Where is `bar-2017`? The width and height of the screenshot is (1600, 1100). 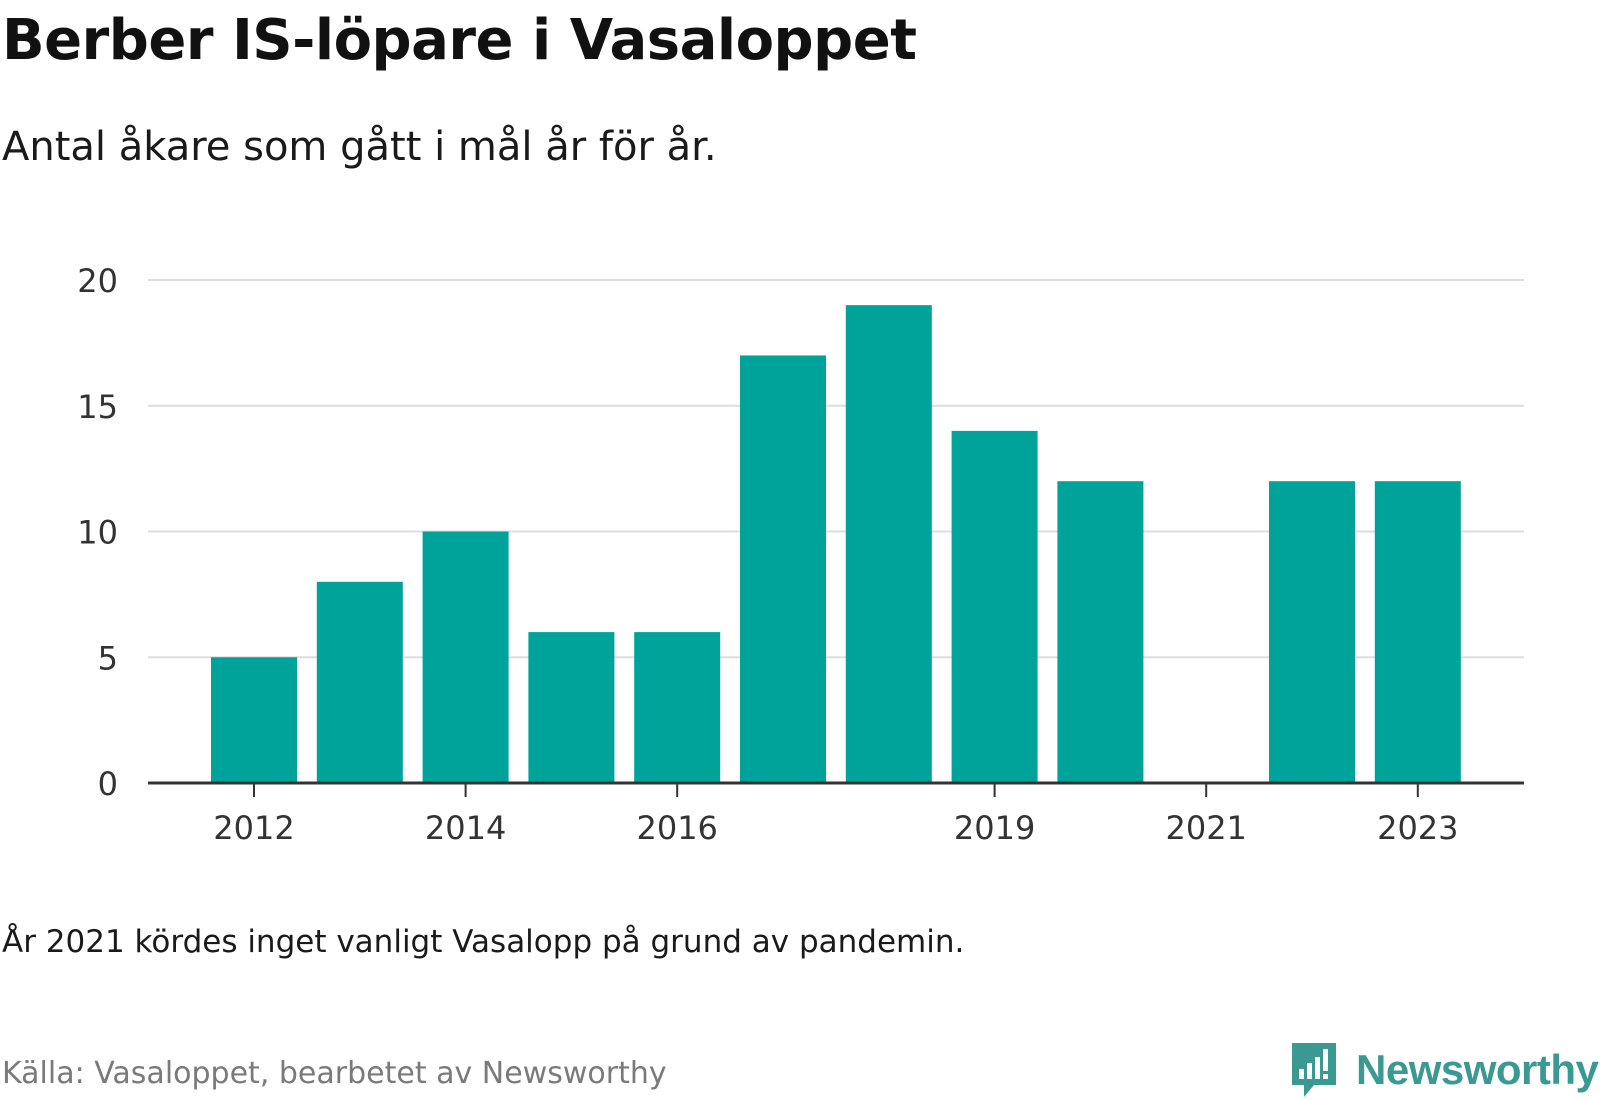 bar-2017 is located at coordinates (783, 569).